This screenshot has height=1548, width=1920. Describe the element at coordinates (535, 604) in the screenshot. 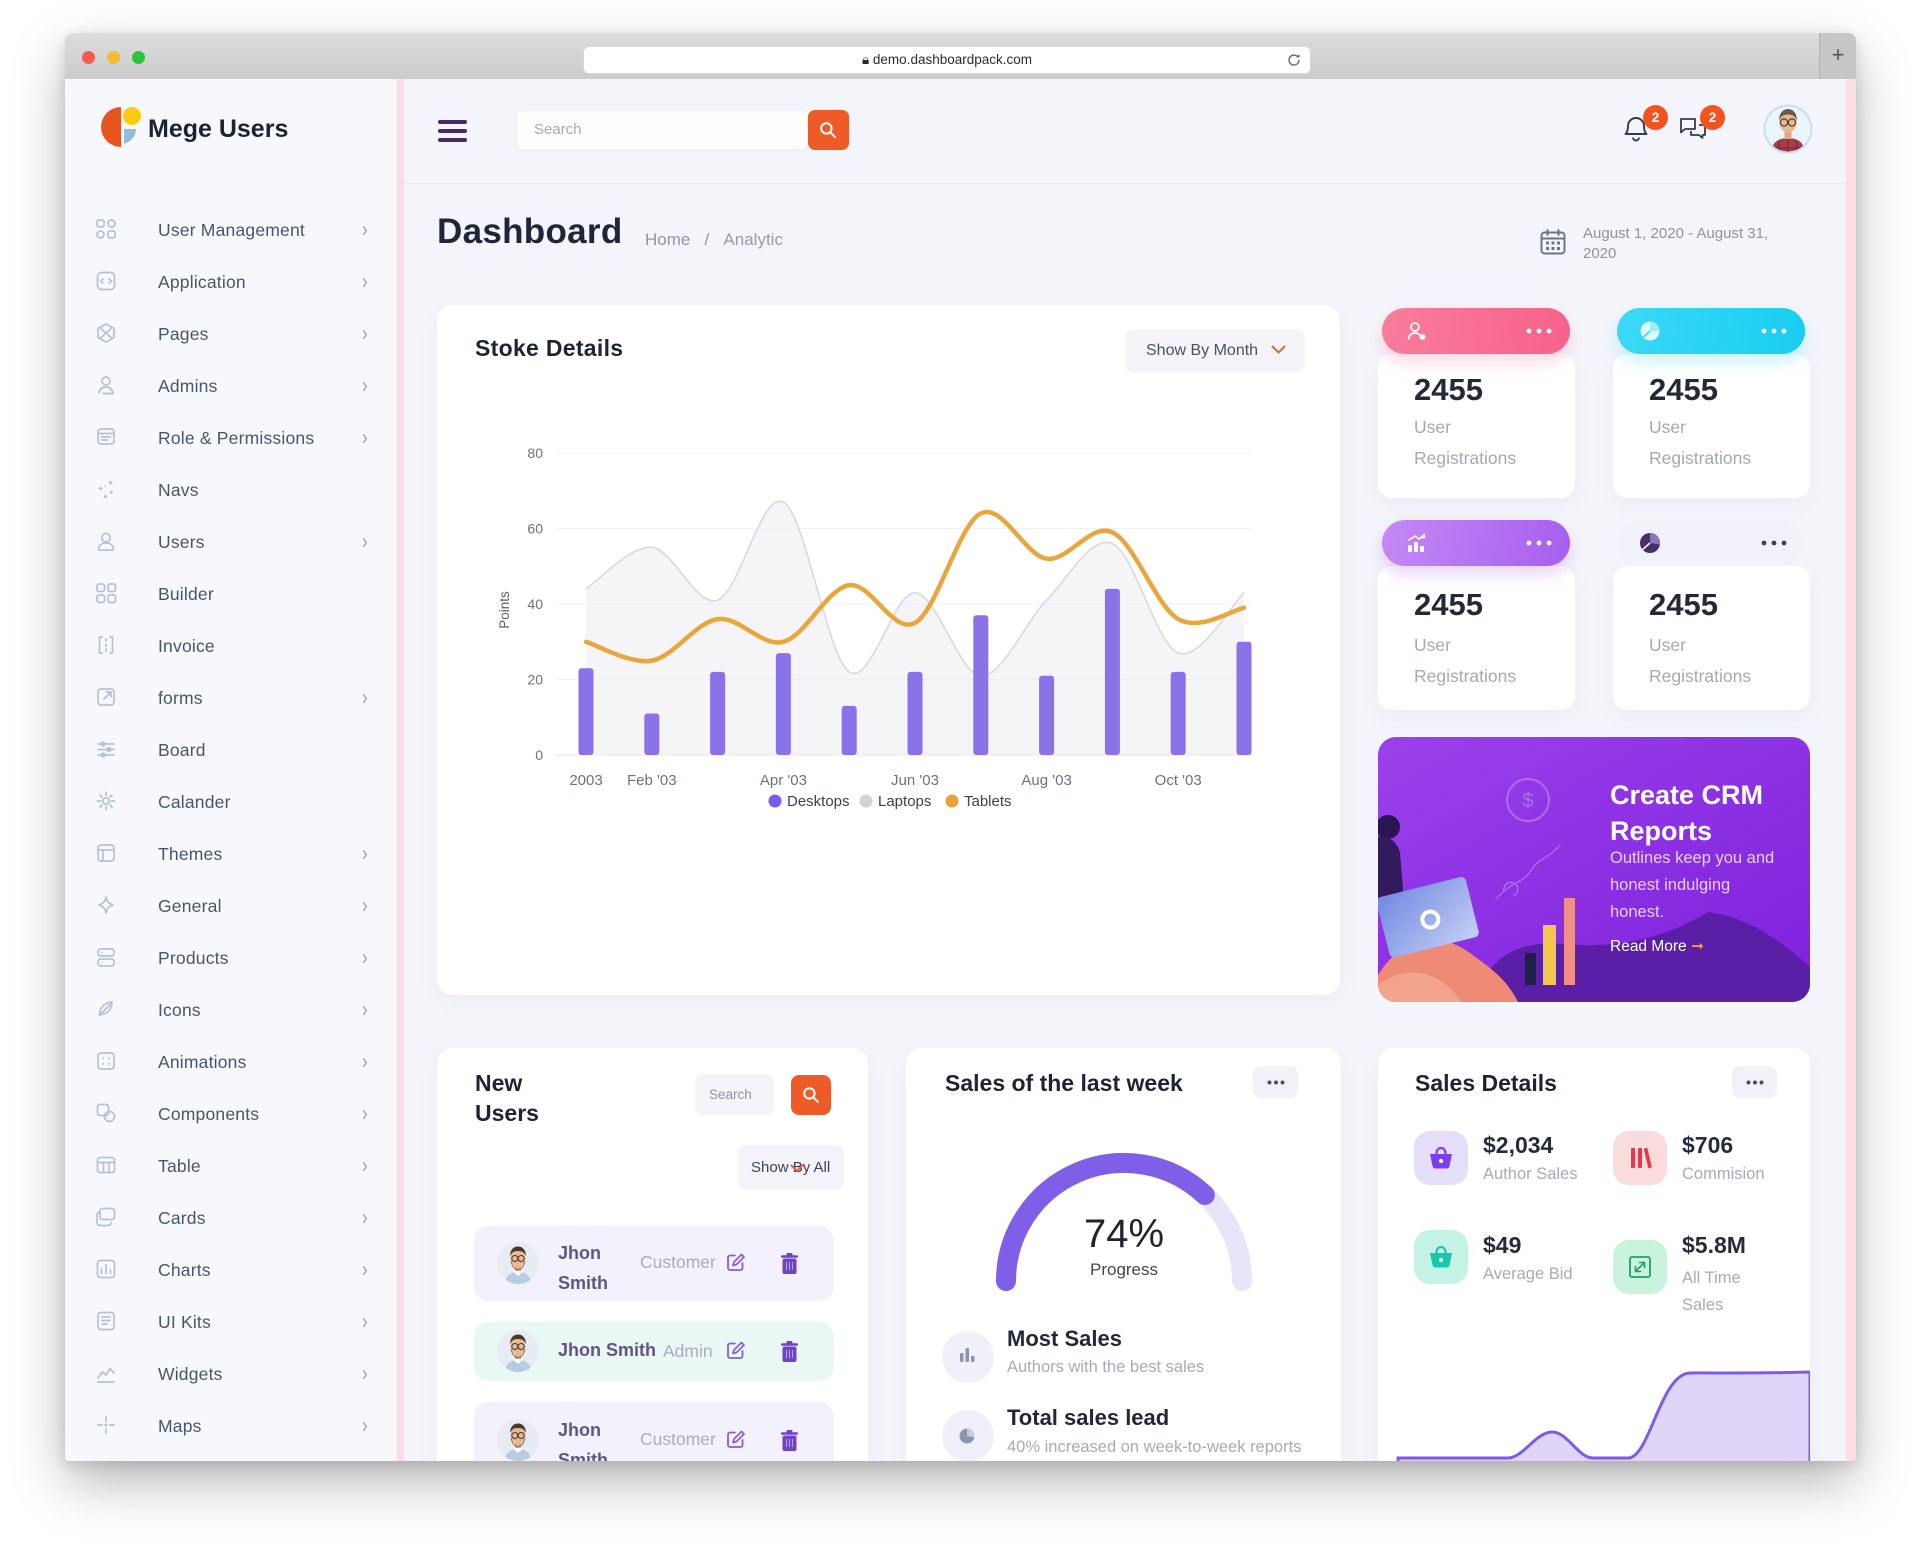

I see `svg-text: 40` at that location.